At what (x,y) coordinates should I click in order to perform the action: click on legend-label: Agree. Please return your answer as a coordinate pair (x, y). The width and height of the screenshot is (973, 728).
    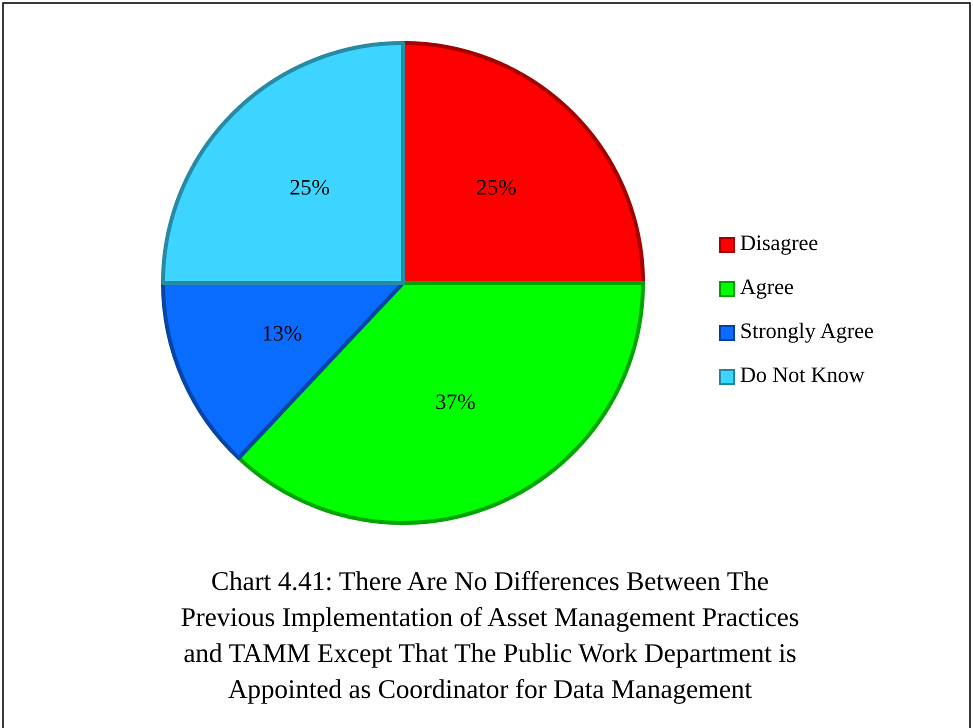
    Looking at the image, I should click on (767, 287).